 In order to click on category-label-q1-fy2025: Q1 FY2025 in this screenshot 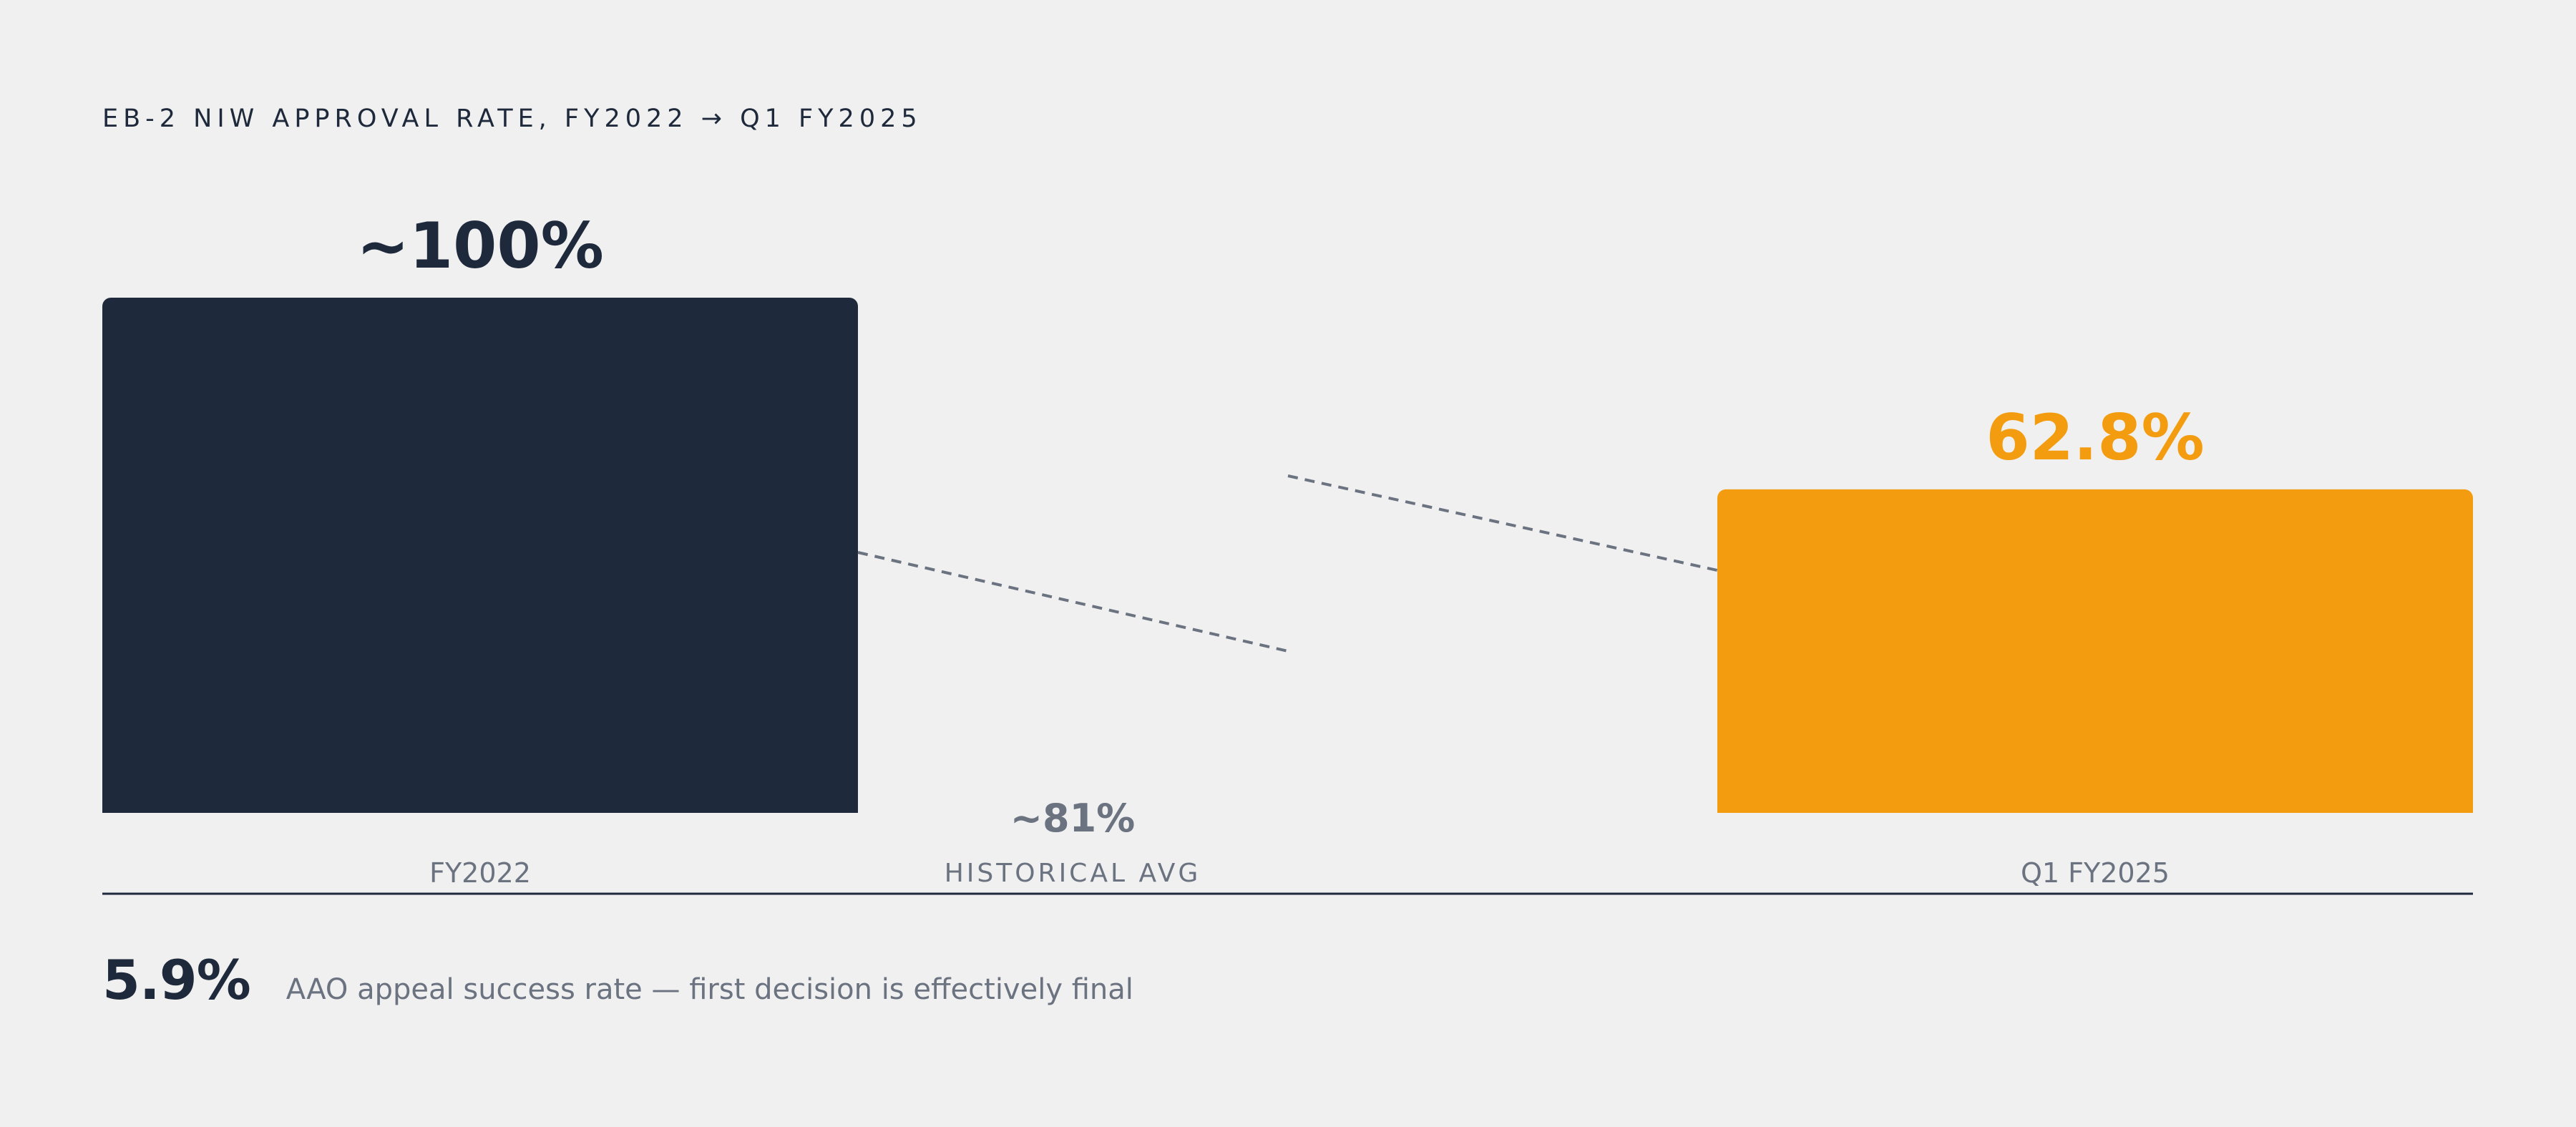, I will do `click(2095, 873)`.